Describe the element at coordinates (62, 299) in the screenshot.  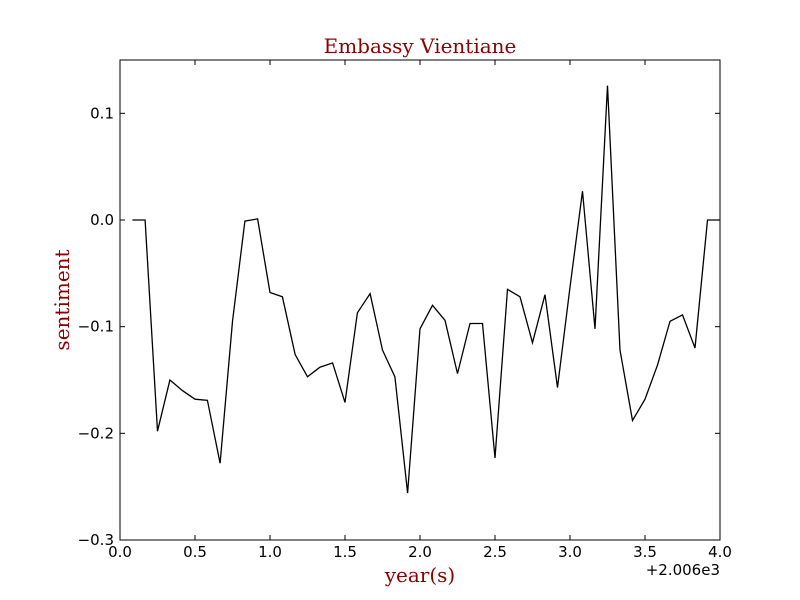
I see `y-axis-title: sentiment` at that location.